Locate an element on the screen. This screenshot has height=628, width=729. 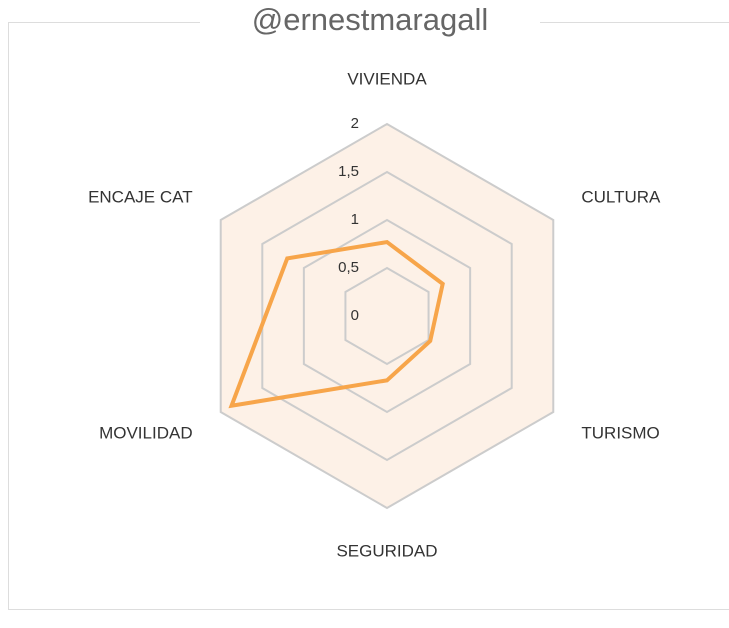
title-bg is located at coordinates (370, 22).